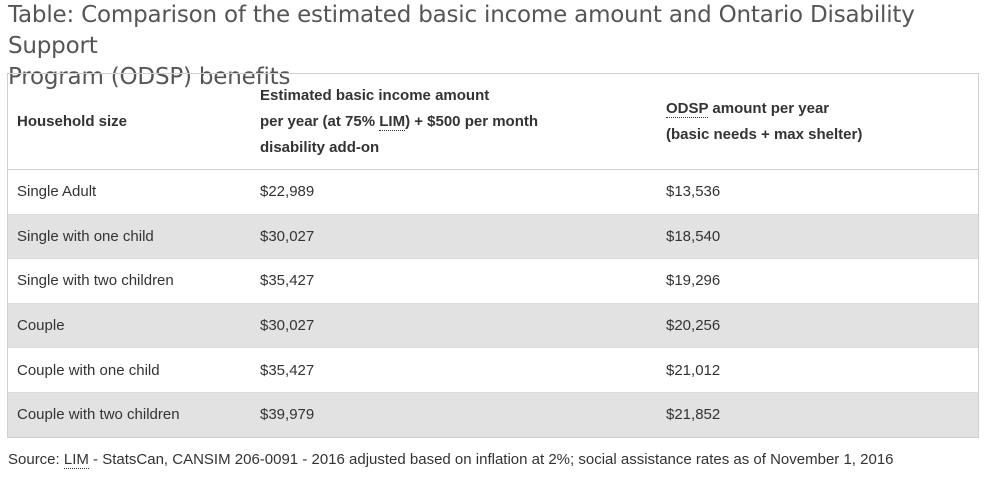 The image size is (995, 481). I want to click on cell-basic-income: $22,989, so click(454, 192).